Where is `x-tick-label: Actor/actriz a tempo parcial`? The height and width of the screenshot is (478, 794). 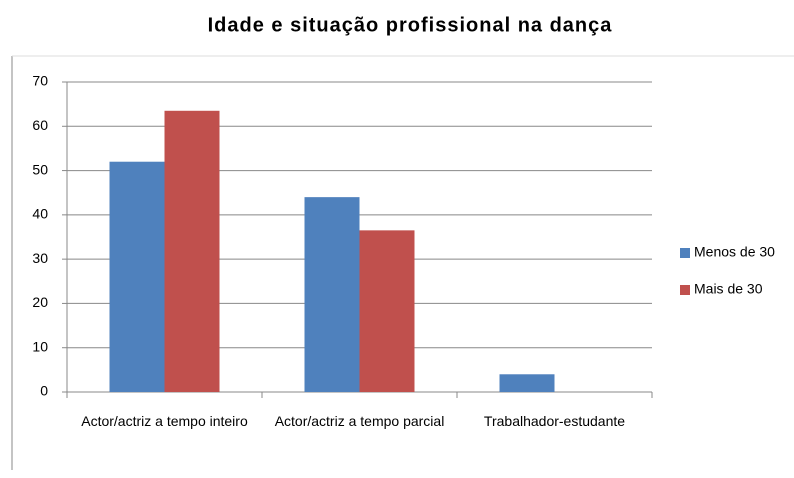 x-tick-label: Actor/actriz a tempo parcial is located at coordinates (359, 421).